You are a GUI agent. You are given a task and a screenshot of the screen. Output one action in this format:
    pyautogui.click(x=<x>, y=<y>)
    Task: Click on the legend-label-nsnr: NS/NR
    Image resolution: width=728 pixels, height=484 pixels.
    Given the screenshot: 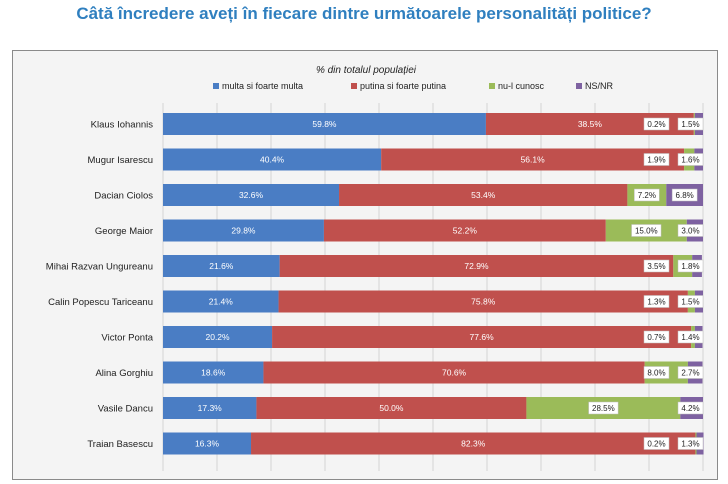 What is the action you would take?
    pyautogui.click(x=599, y=86)
    